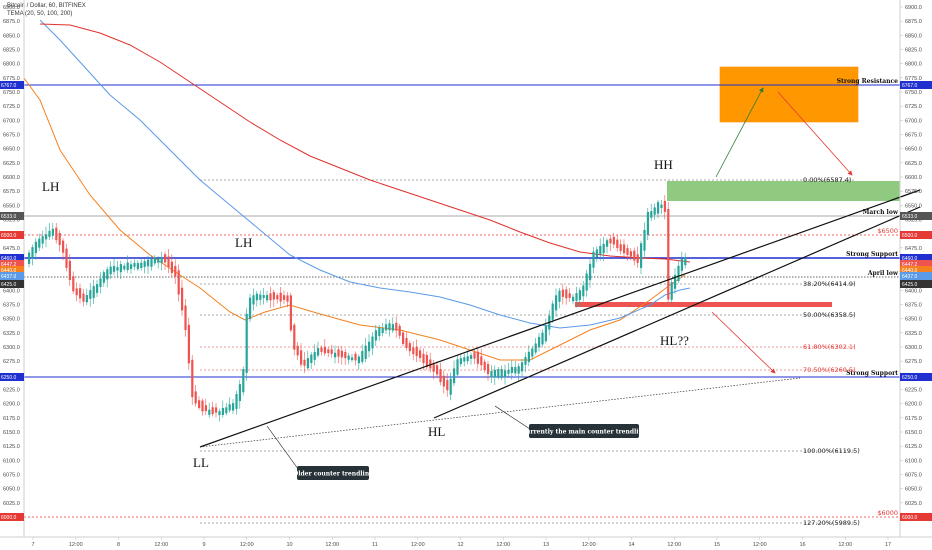 This screenshot has width=932, height=550. I want to click on callout-text: Older counter trendline, so click(333, 474).